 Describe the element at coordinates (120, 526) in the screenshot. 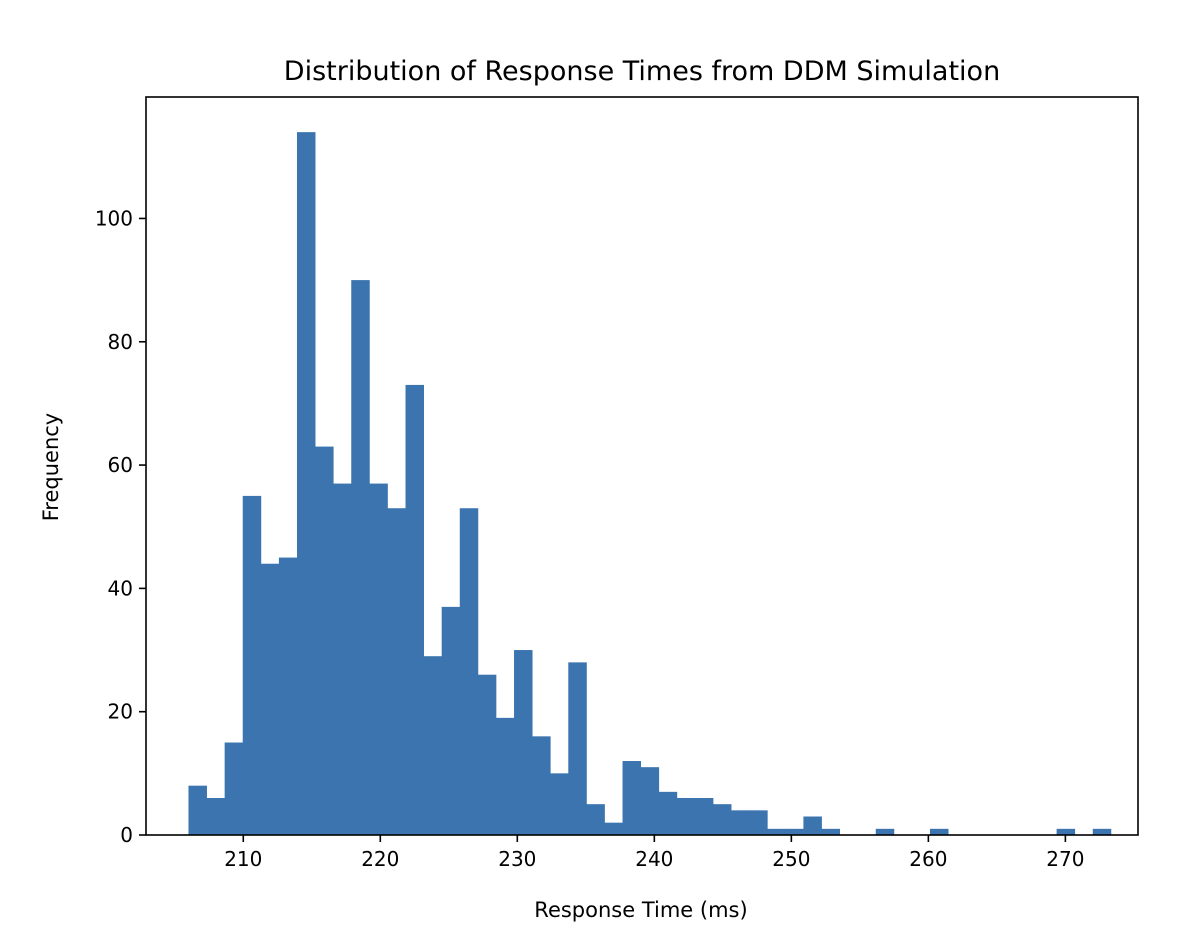

I see `y-axis-ticks: 0 20 40 60 80 100` at that location.